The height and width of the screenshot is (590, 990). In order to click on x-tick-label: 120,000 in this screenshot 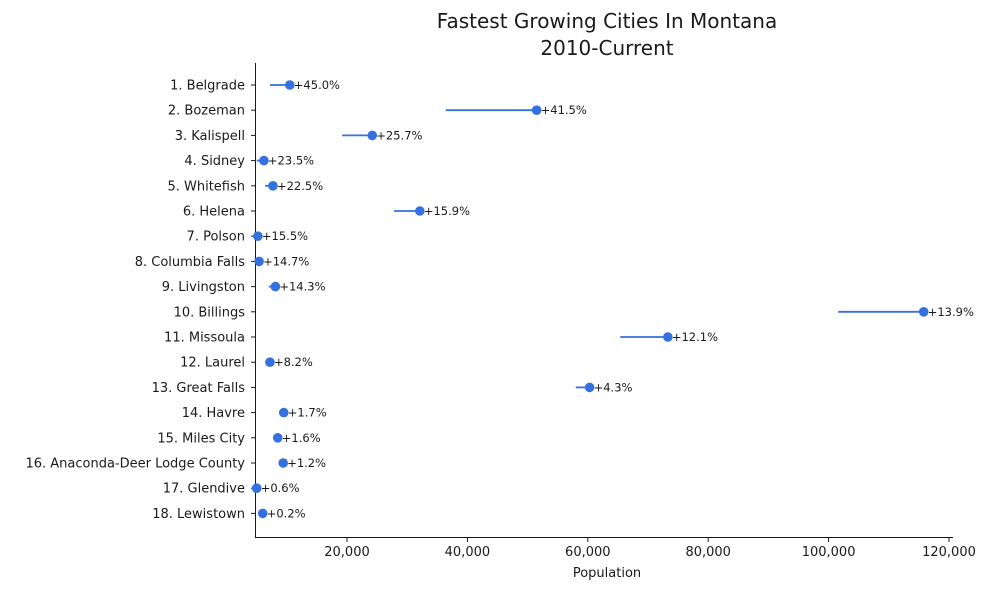, I will do `click(949, 552)`.